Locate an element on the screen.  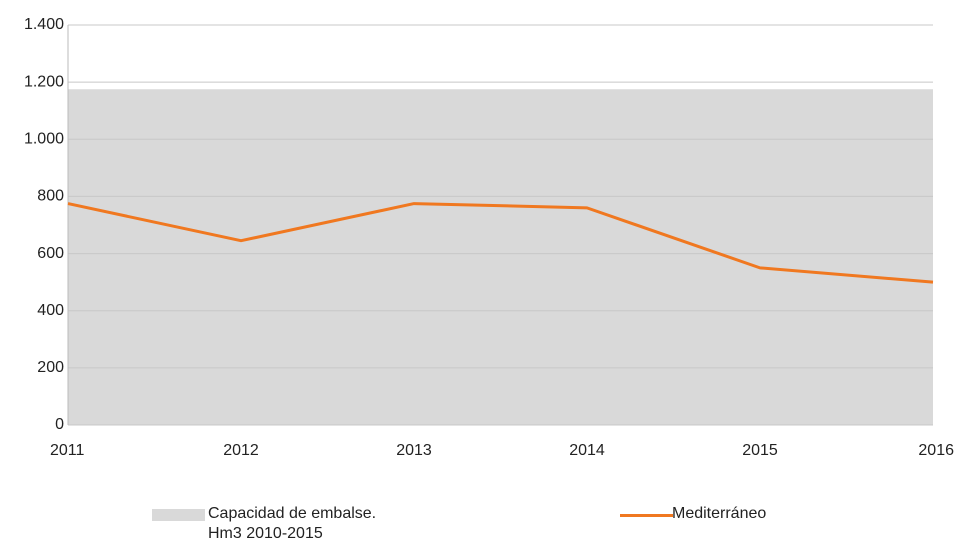
legend-label: Capacidad de embalse. Hm3 2010-2015 is located at coordinates (292, 523).